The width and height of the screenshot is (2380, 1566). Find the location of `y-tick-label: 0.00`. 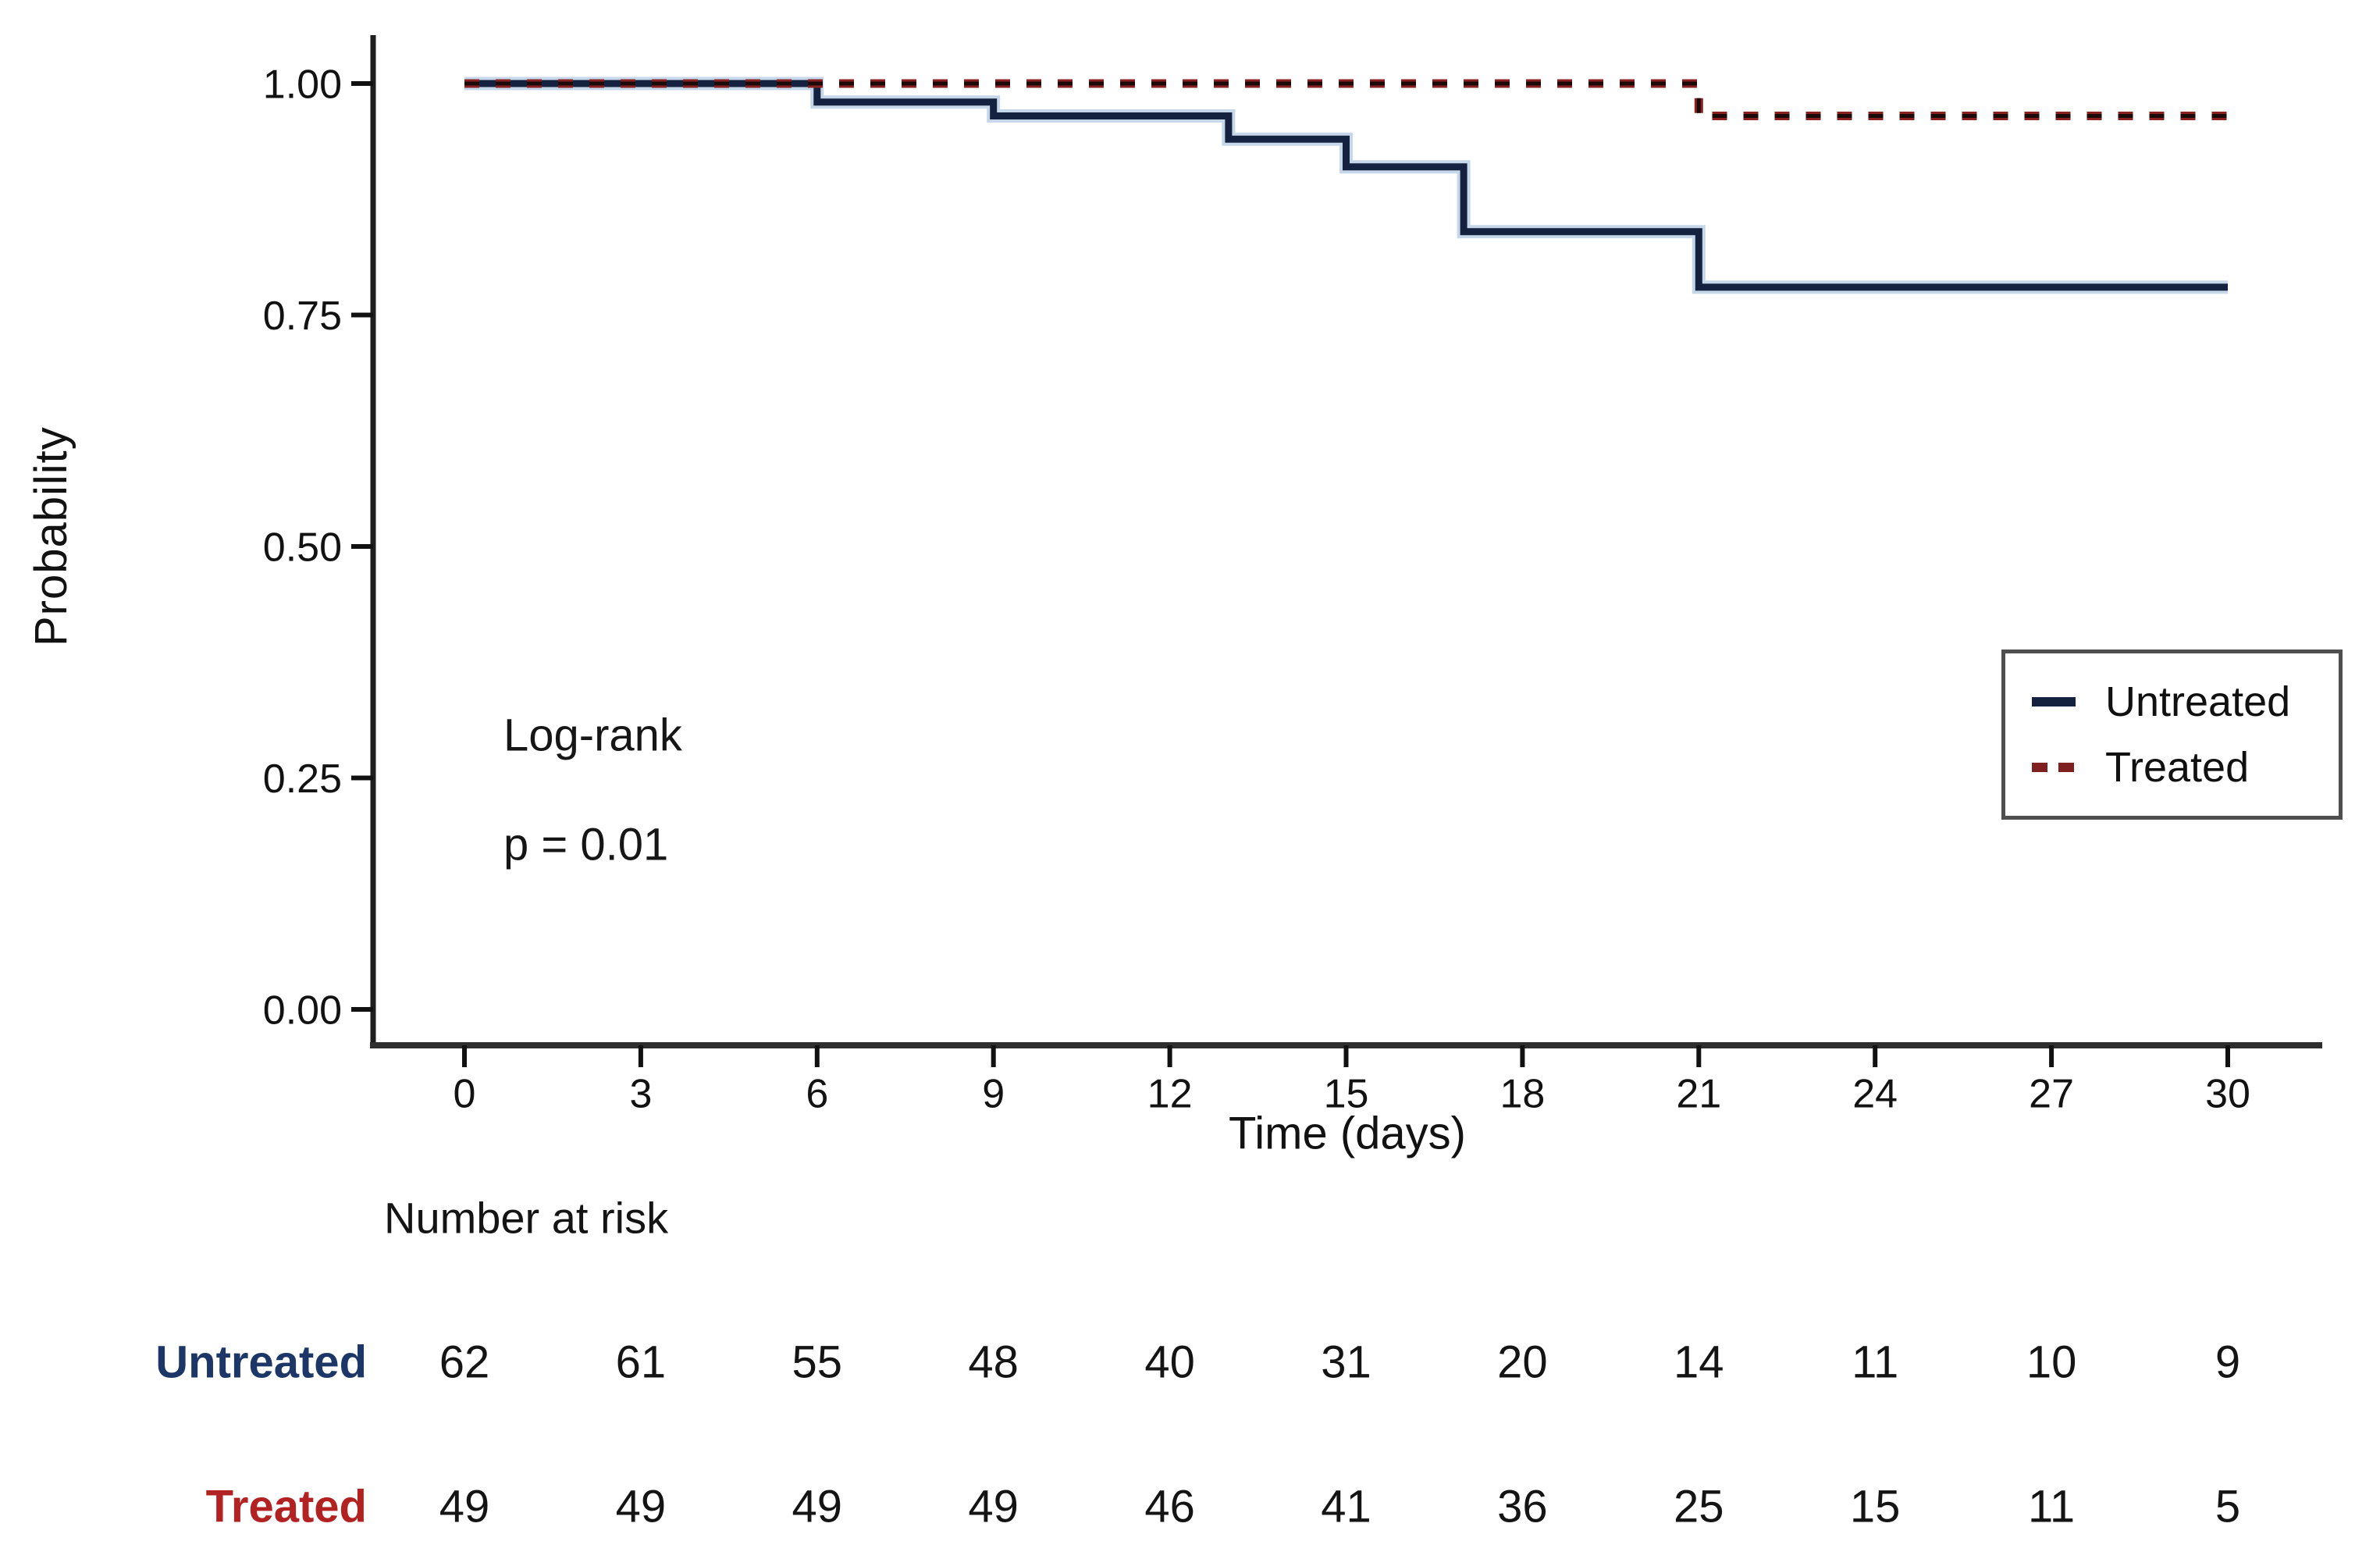

y-tick-label: 0.00 is located at coordinates (302, 1011).